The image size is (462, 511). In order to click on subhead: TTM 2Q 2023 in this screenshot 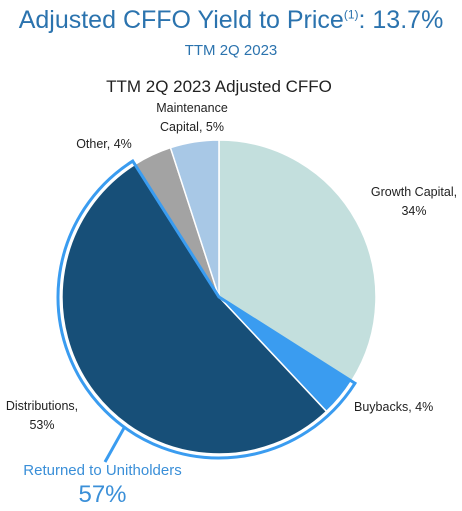, I will do `click(231, 50)`.